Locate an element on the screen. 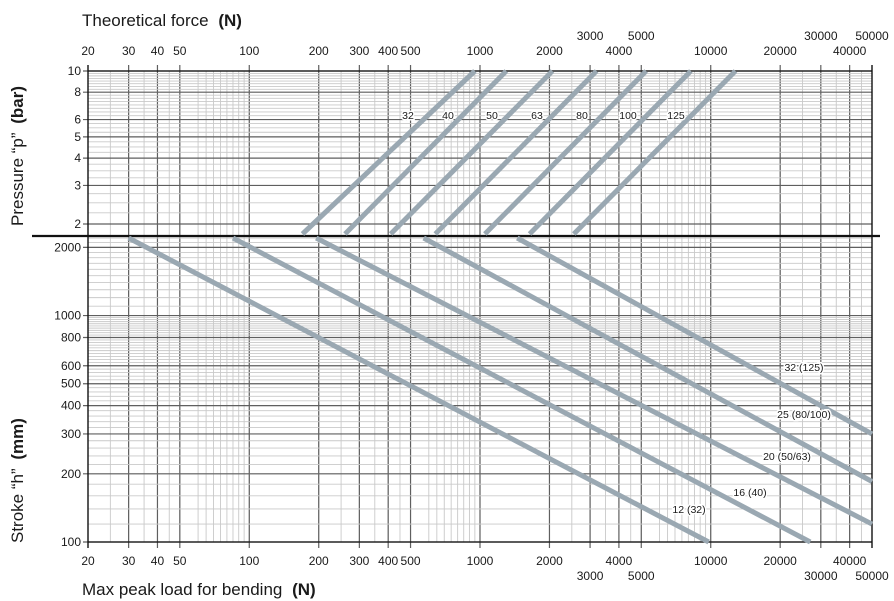 The width and height of the screenshot is (894, 601). stroke-axis-title-unit: (mm) is located at coordinates (17, 439).